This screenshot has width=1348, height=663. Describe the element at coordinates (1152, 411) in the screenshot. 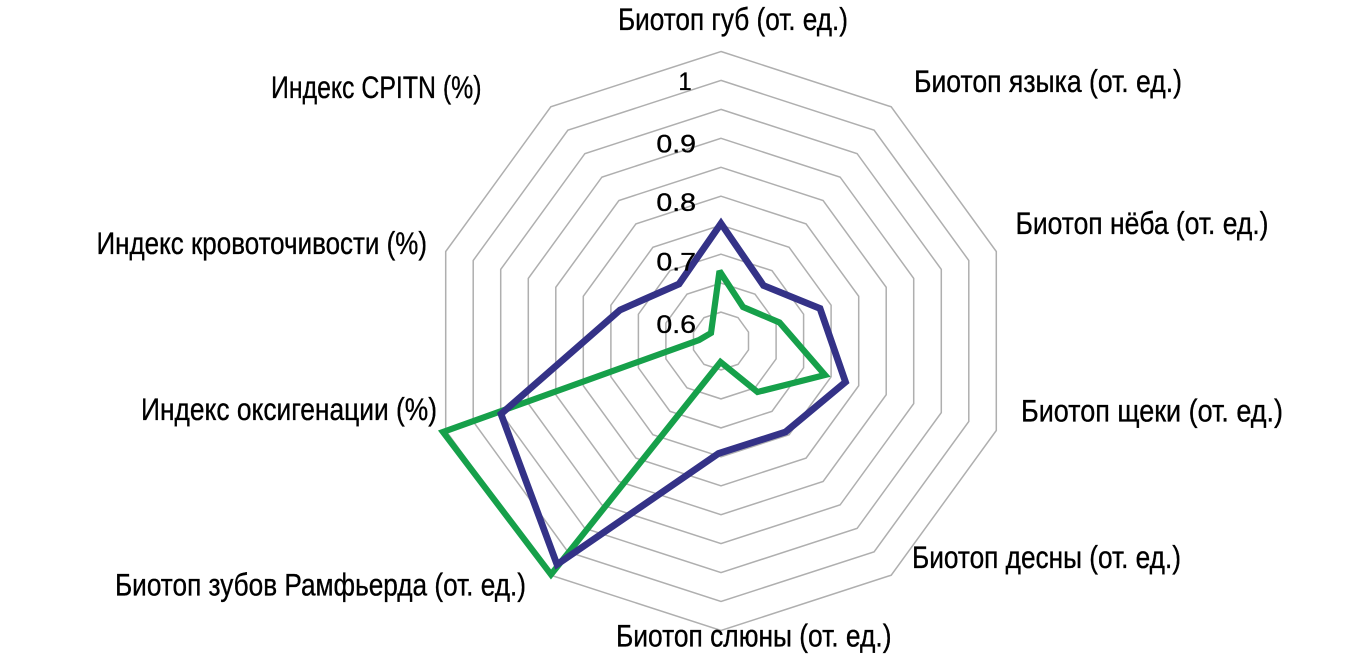

I see `svg-text: Биотоп щеки (от. ед.)` at that location.